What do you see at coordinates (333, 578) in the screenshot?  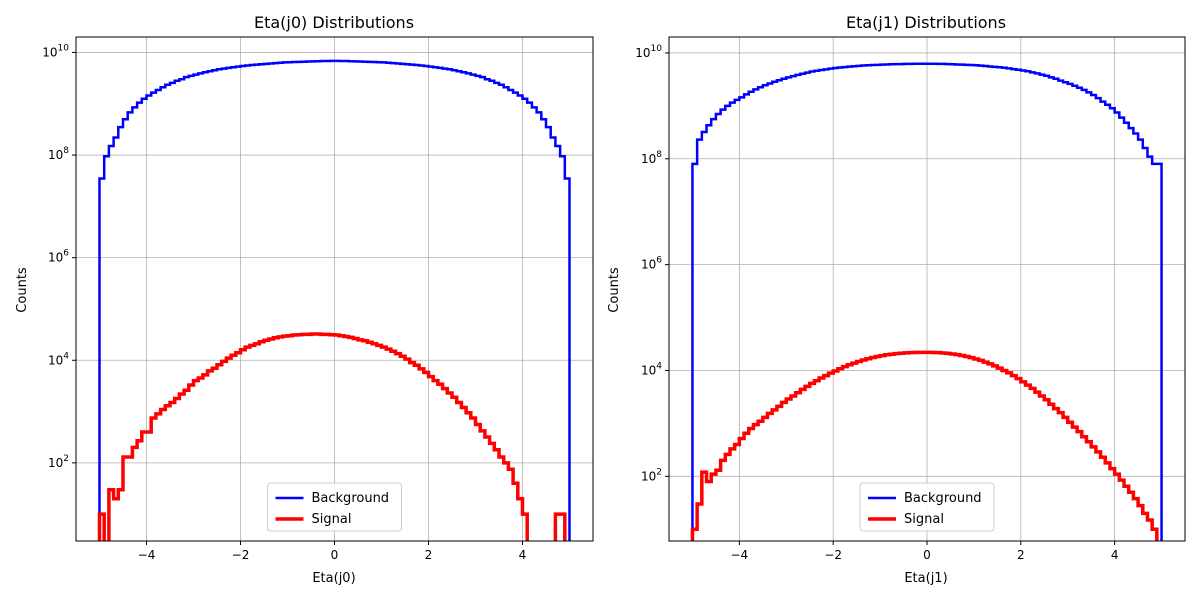 I see `x-axis-label: Eta(j0)` at bounding box center [333, 578].